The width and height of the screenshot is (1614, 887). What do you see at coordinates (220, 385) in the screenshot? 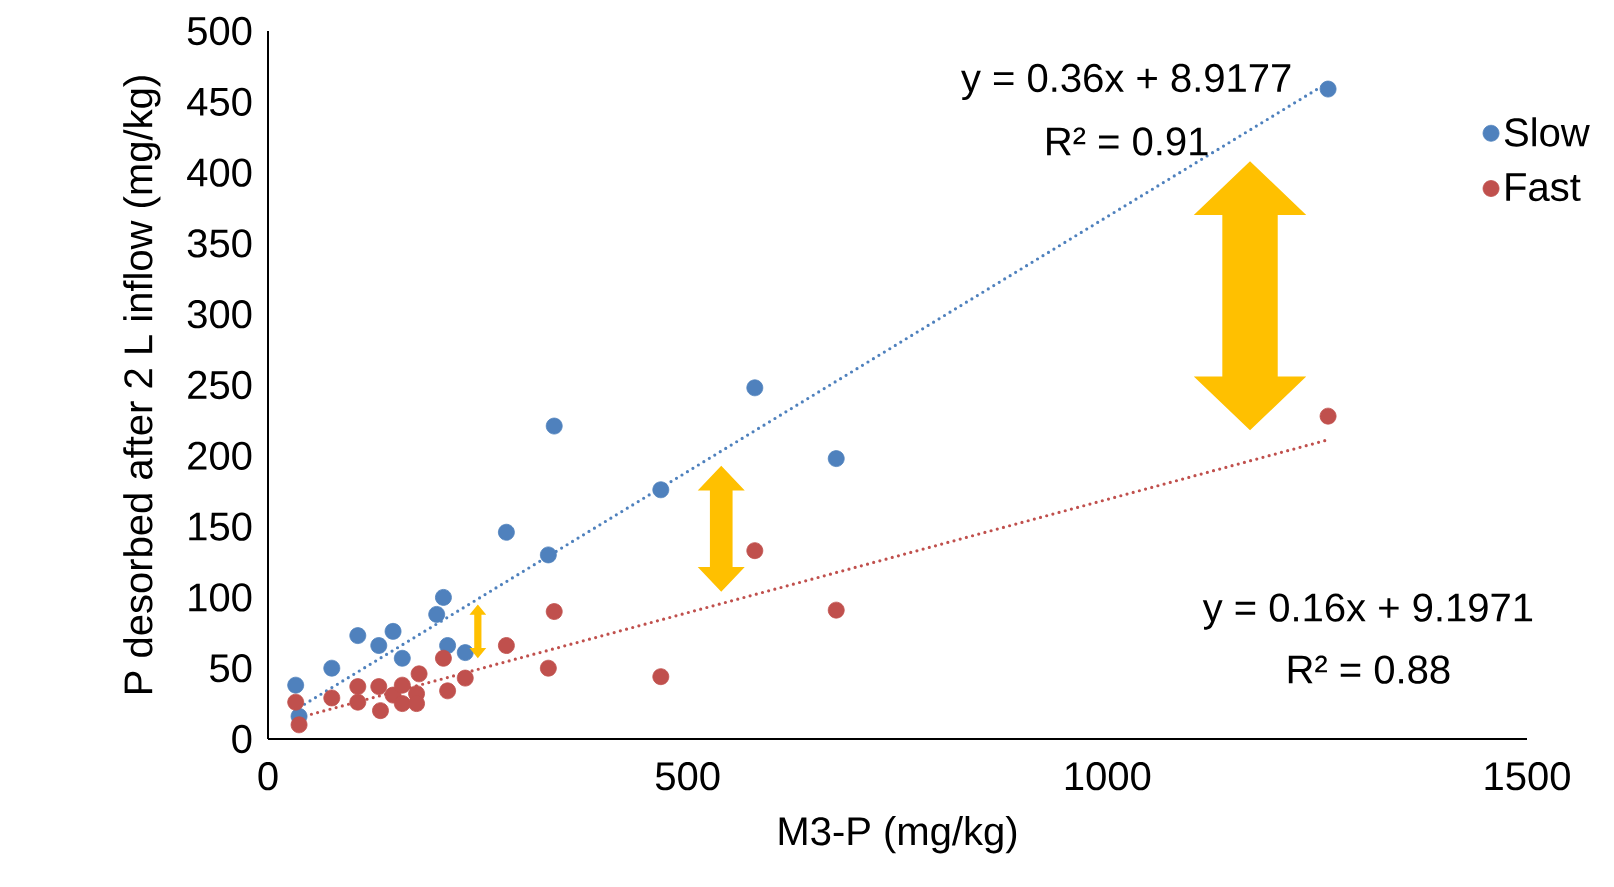
I see `y-tick-label: 250` at bounding box center [220, 385].